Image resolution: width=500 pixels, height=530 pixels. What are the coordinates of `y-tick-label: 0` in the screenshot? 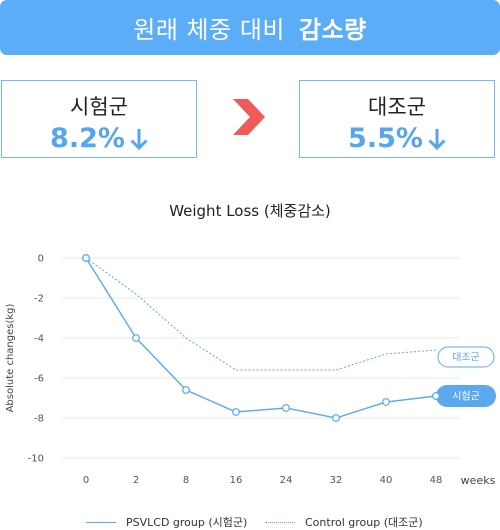 It's located at (41, 259).